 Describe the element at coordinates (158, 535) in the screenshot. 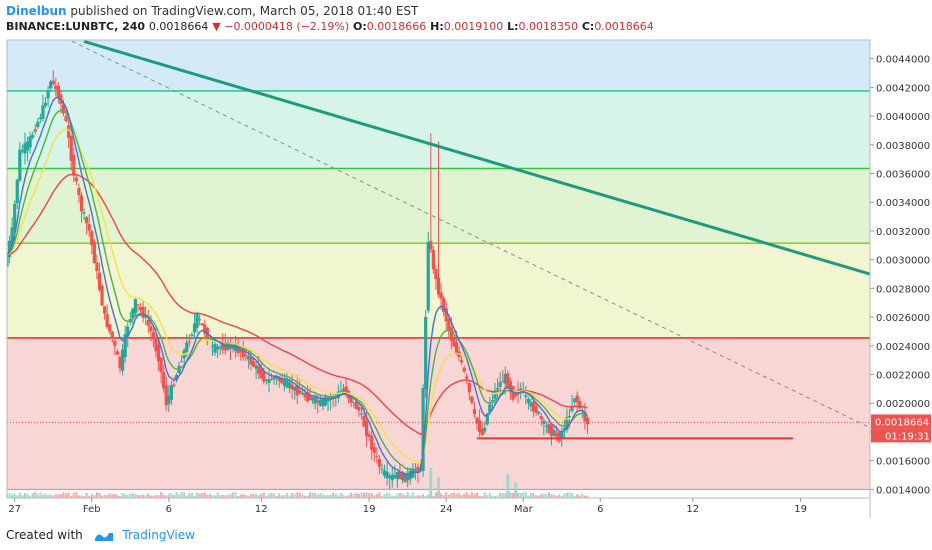

I see `tradingview-brand: TradingView` at that location.